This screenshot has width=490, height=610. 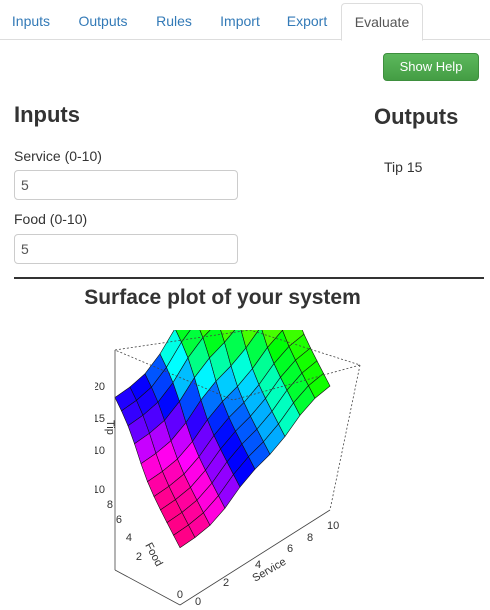 What do you see at coordinates (290, 549) in the screenshot?
I see `service-tick-6: 6` at bounding box center [290, 549].